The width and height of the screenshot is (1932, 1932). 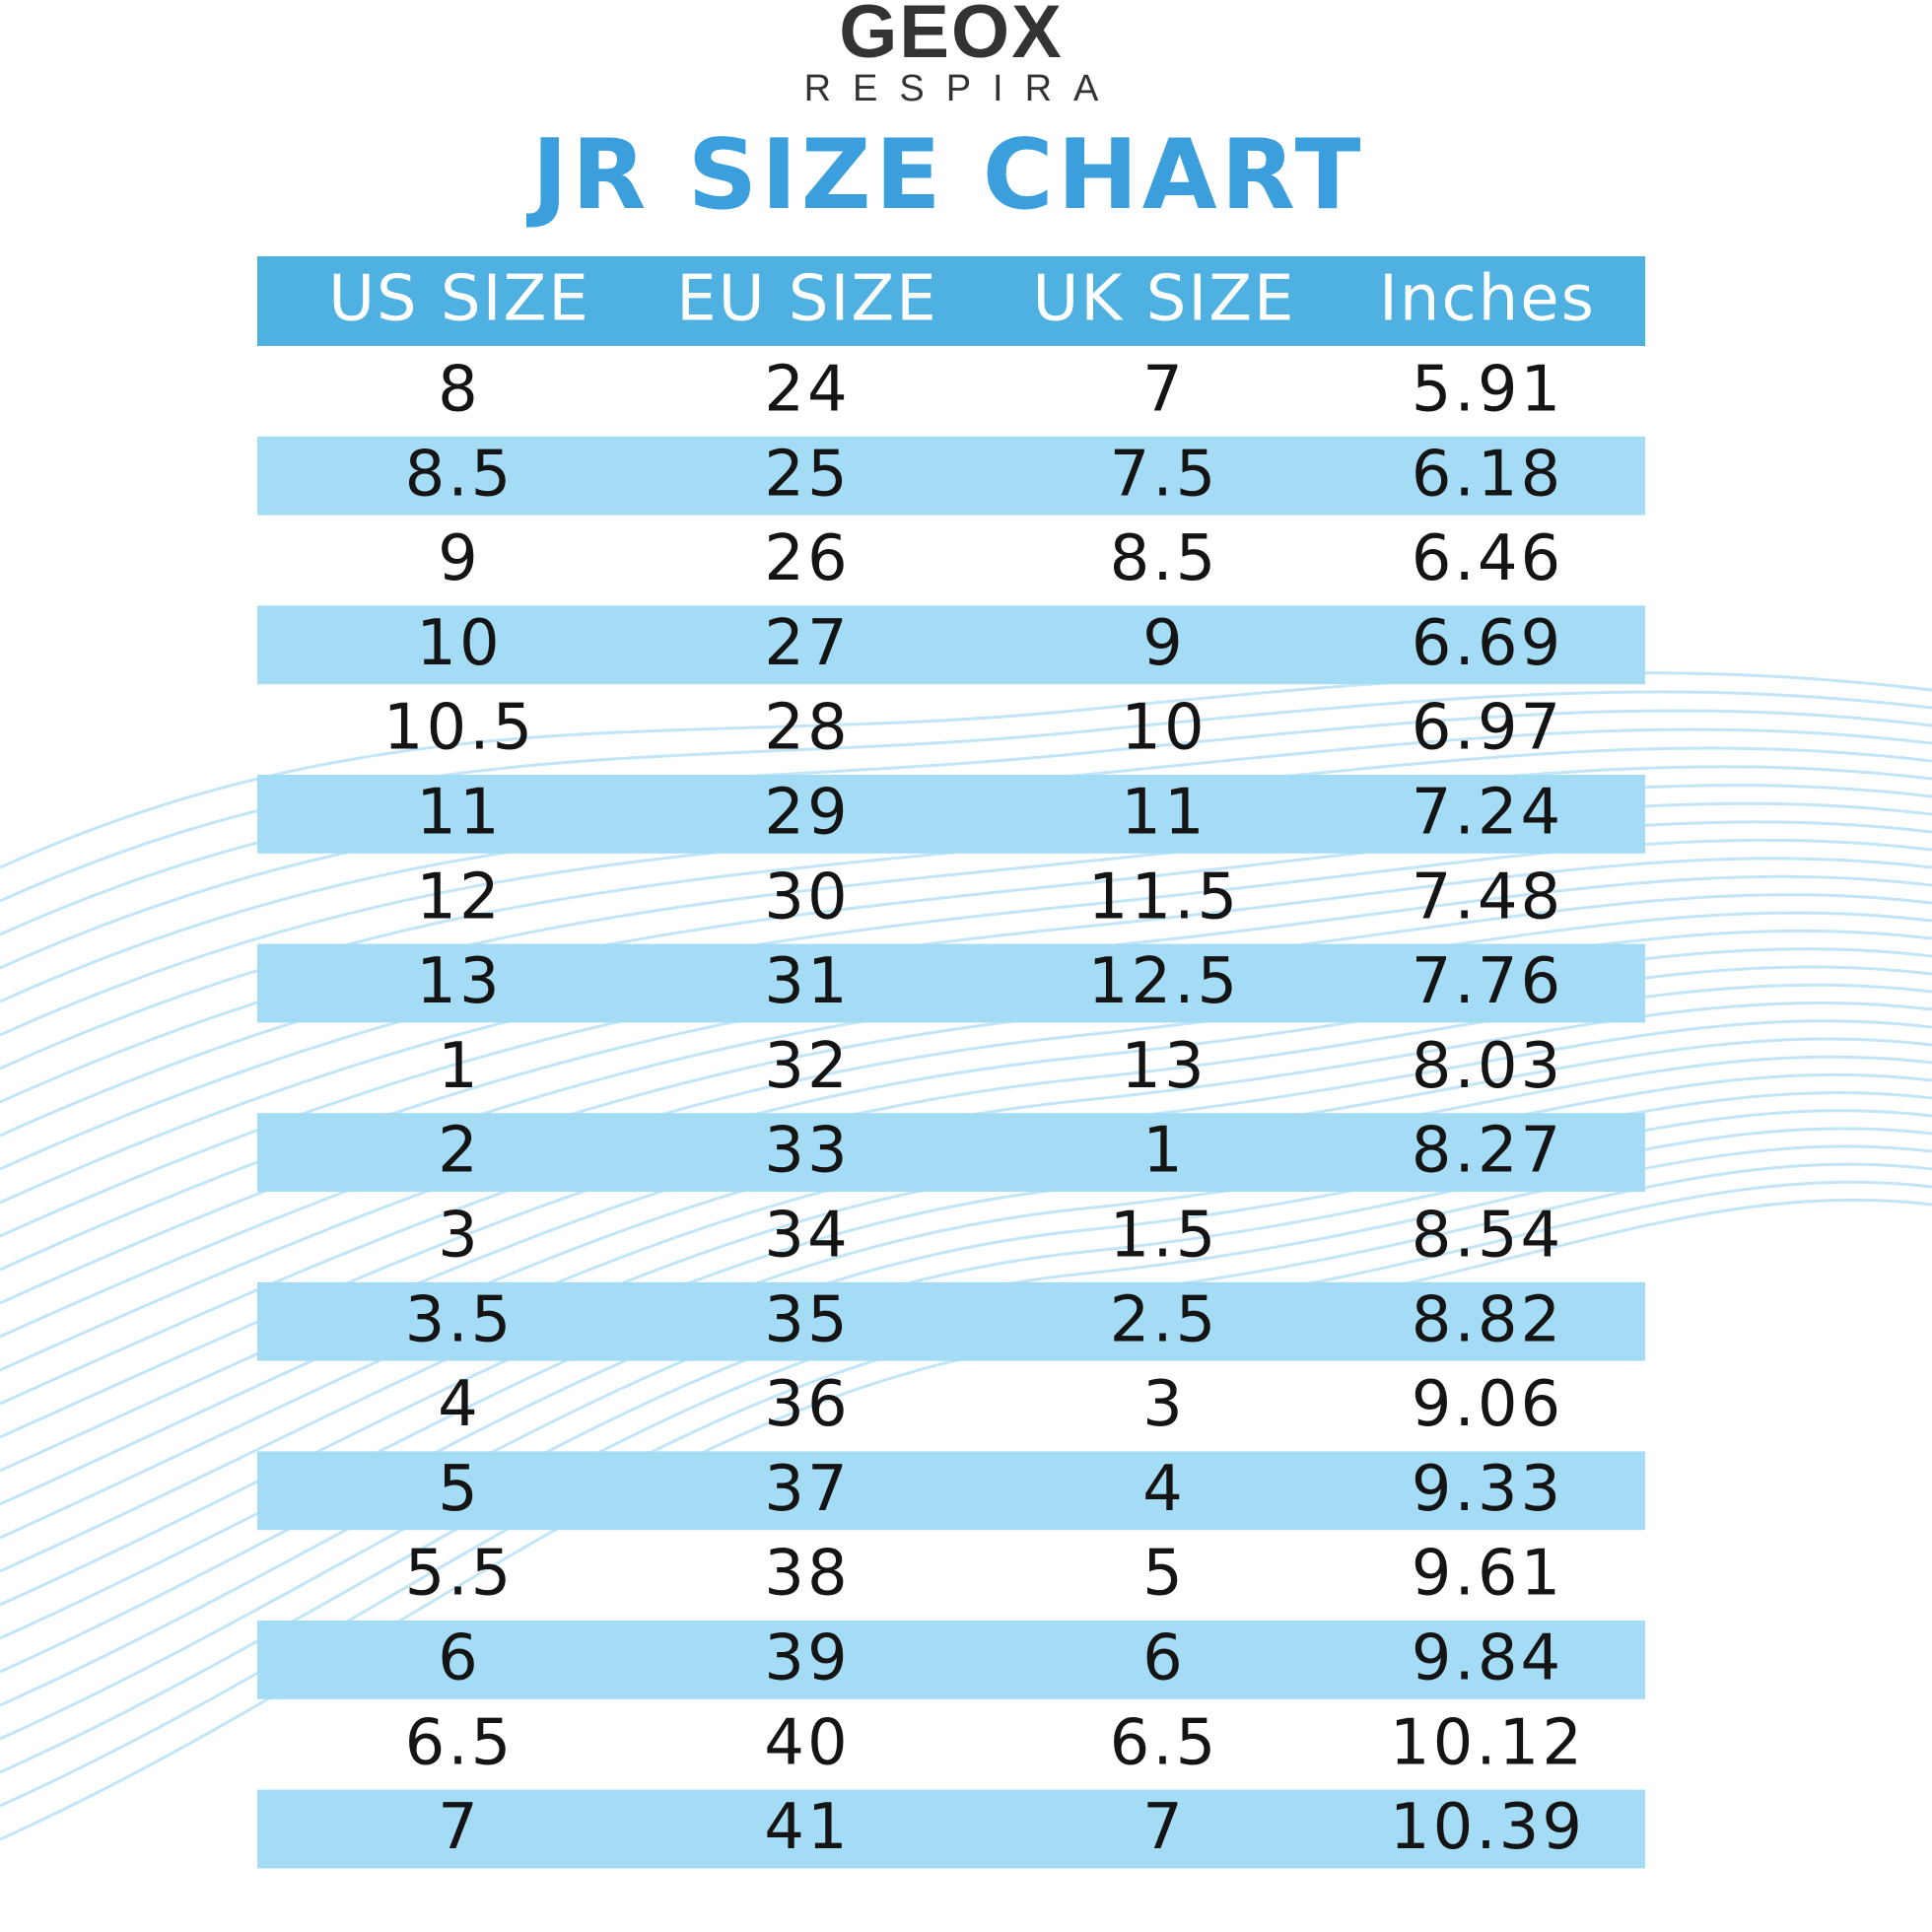 I want to click on table-cell: 2.5, so click(x=1165, y=1320).